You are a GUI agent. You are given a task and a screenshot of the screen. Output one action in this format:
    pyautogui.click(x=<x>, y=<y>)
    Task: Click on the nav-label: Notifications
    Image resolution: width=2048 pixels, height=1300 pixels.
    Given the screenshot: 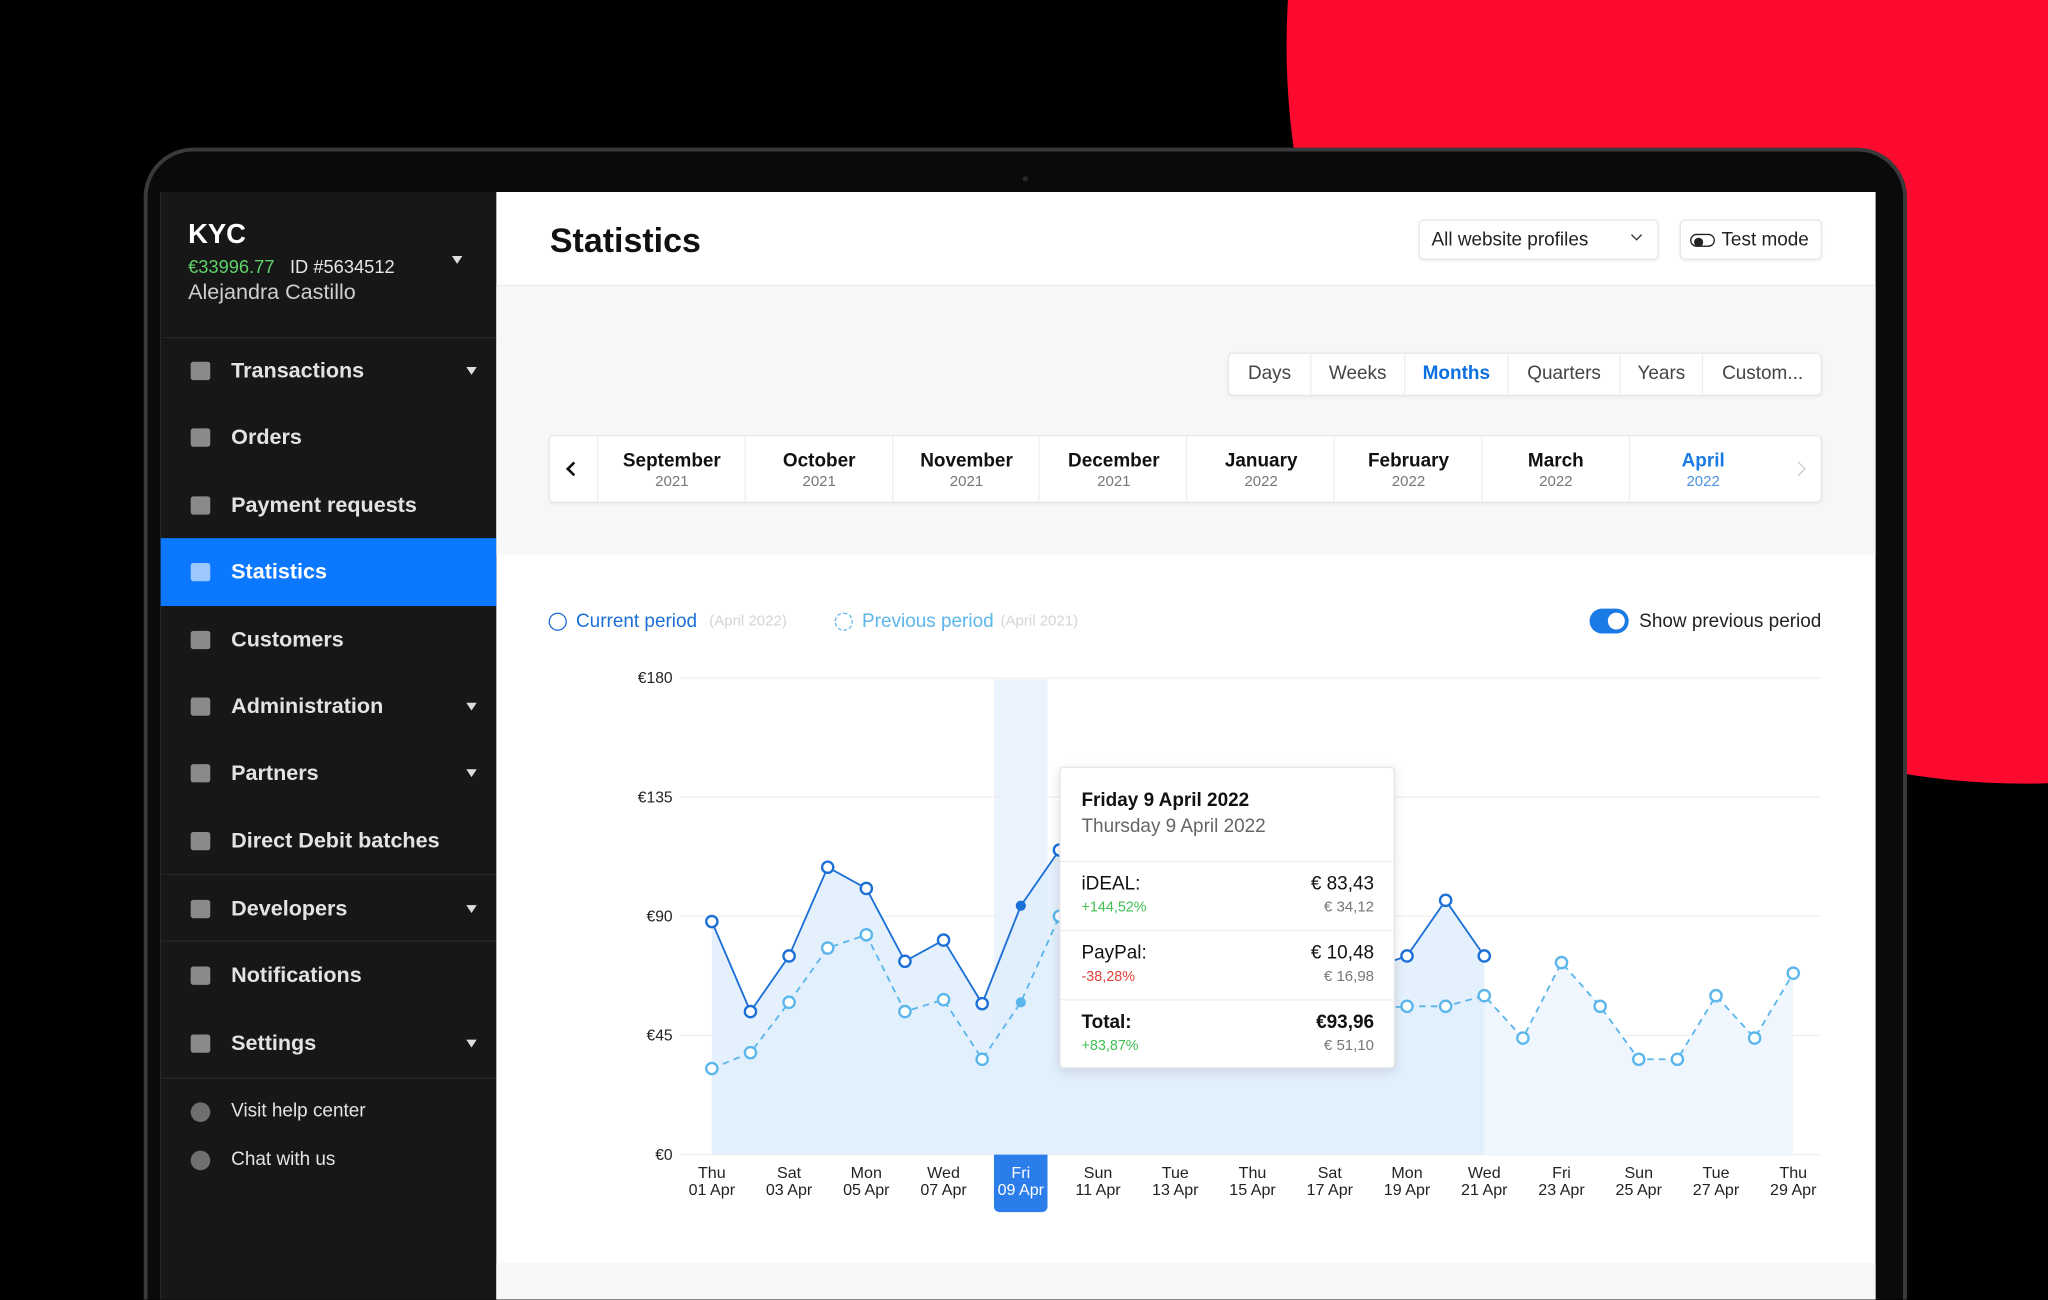 What is the action you would take?
    pyautogui.click(x=296, y=976)
    